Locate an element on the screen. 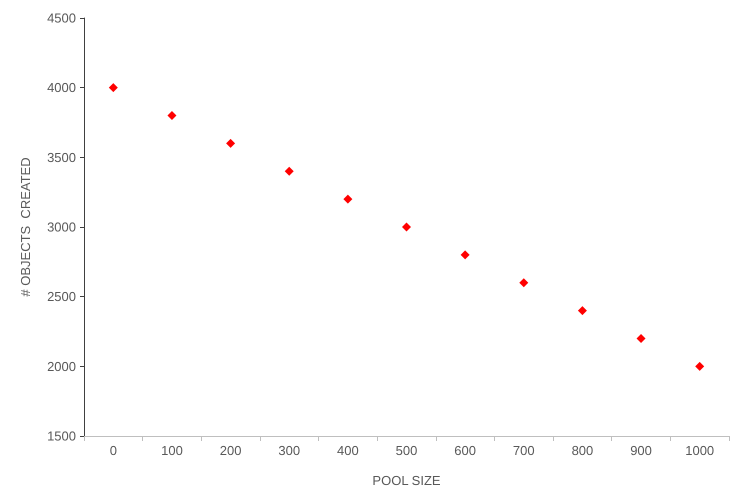 This screenshot has height=492, width=730. x-tick-label: 600 is located at coordinates (465, 450).